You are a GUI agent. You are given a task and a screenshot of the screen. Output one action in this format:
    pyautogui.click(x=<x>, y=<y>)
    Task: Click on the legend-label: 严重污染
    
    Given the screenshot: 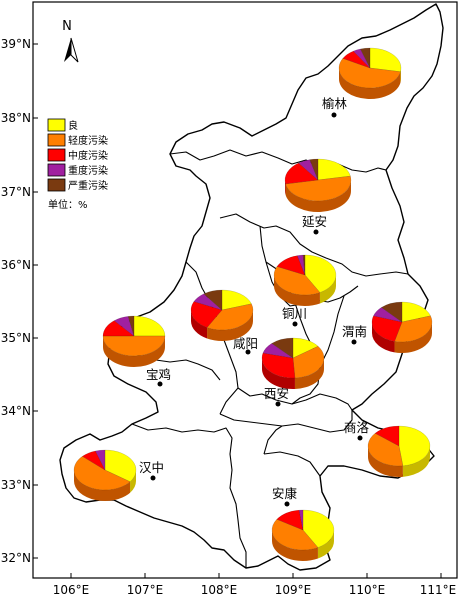 What is the action you would take?
    pyautogui.click(x=88, y=185)
    